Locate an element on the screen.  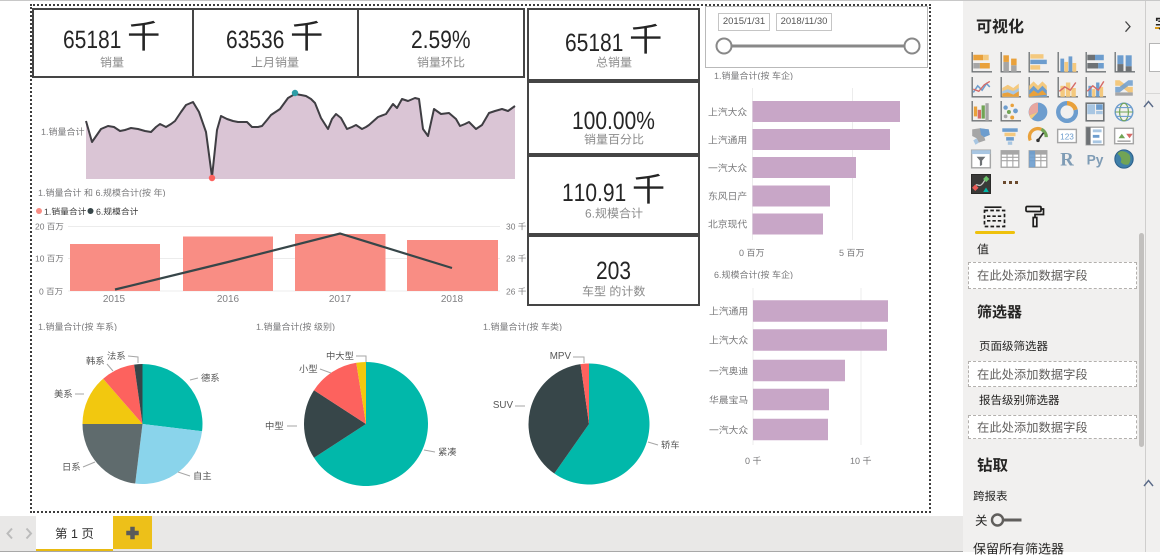
svg-text: Py is located at coordinates (1095, 160).